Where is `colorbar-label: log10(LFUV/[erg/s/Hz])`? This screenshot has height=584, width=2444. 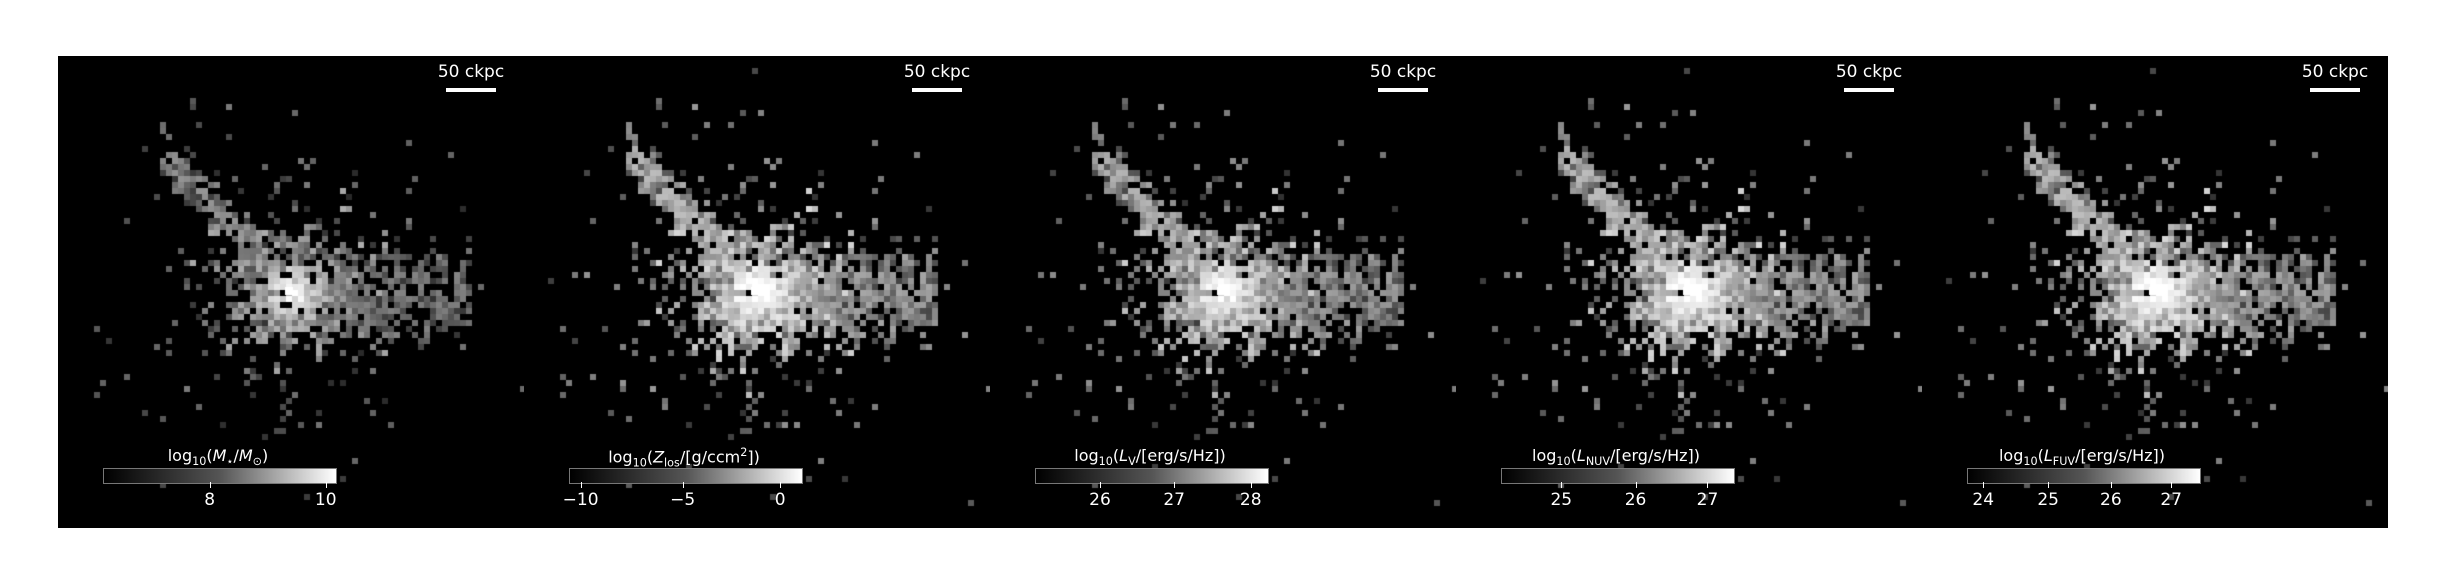 colorbar-label: log10(LFUV/[erg/s/Hz]) is located at coordinates (2082, 457).